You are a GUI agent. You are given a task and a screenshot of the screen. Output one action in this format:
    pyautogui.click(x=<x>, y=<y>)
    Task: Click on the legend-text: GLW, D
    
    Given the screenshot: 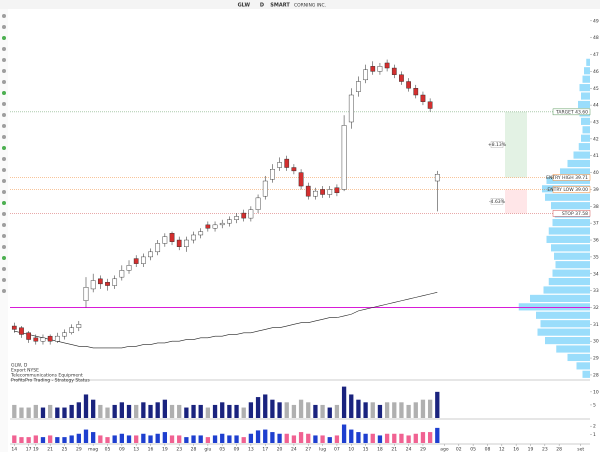 What is the action you would take?
    pyautogui.click(x=19, y=366)
    